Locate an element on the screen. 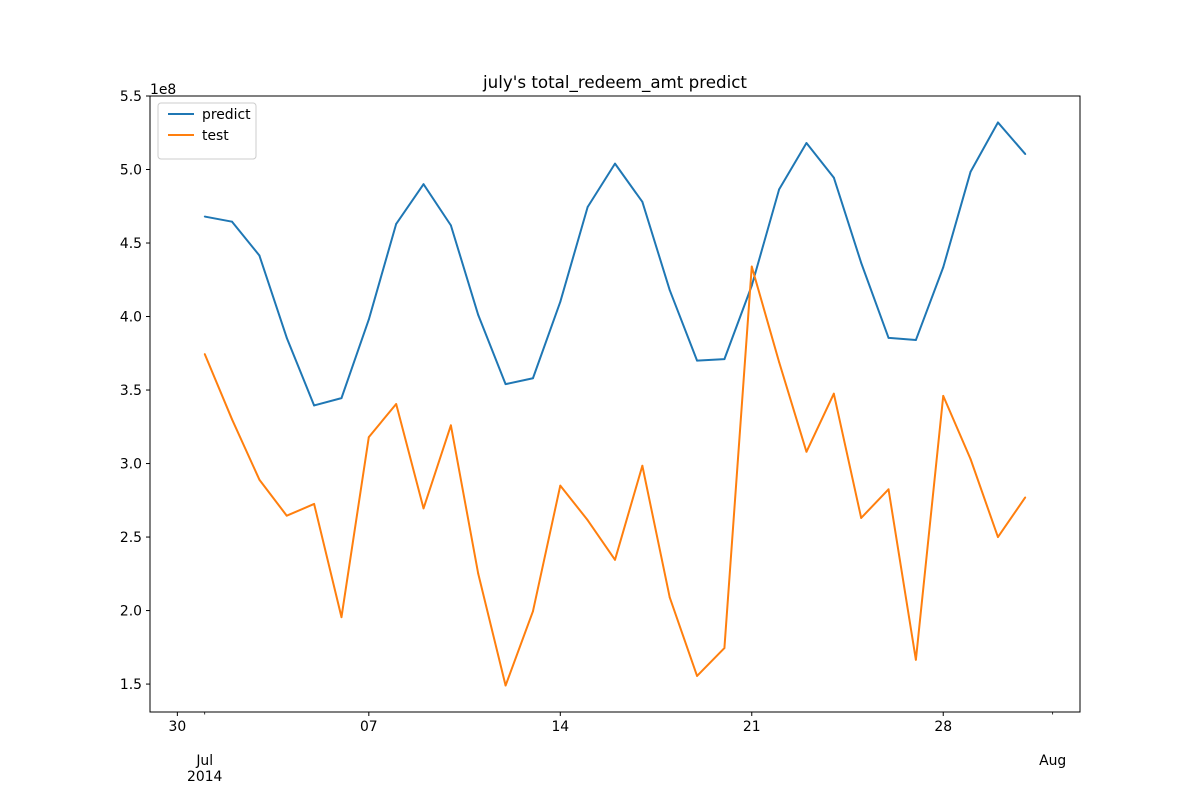  legend-label-predict: predict is located at coordinates (226, 115).